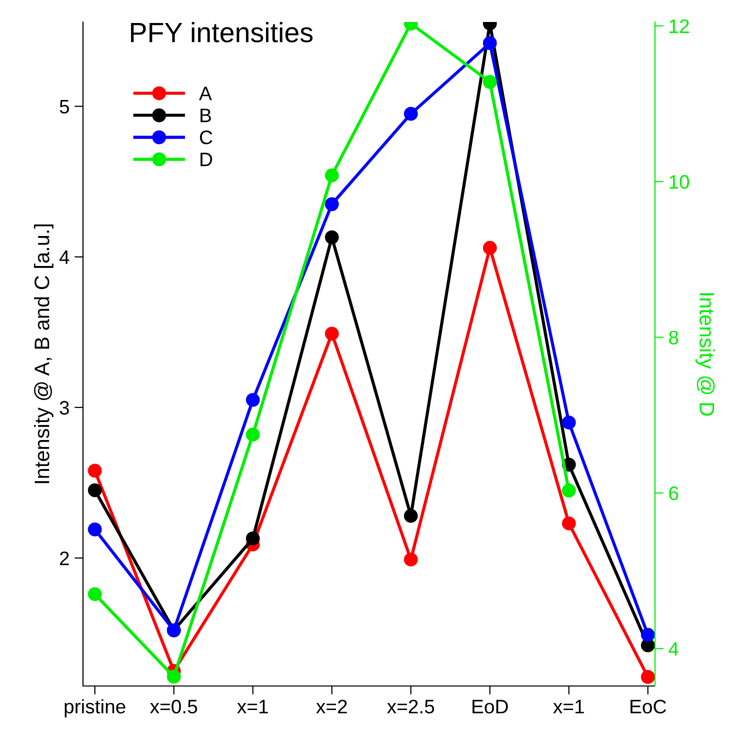 Image resolution: width=736 pixels, height=729 pixels. What do you see at coordinates (64, 257) in the screenshot?
I see `y-tick-label: 4` at bounding box center [64, 257].